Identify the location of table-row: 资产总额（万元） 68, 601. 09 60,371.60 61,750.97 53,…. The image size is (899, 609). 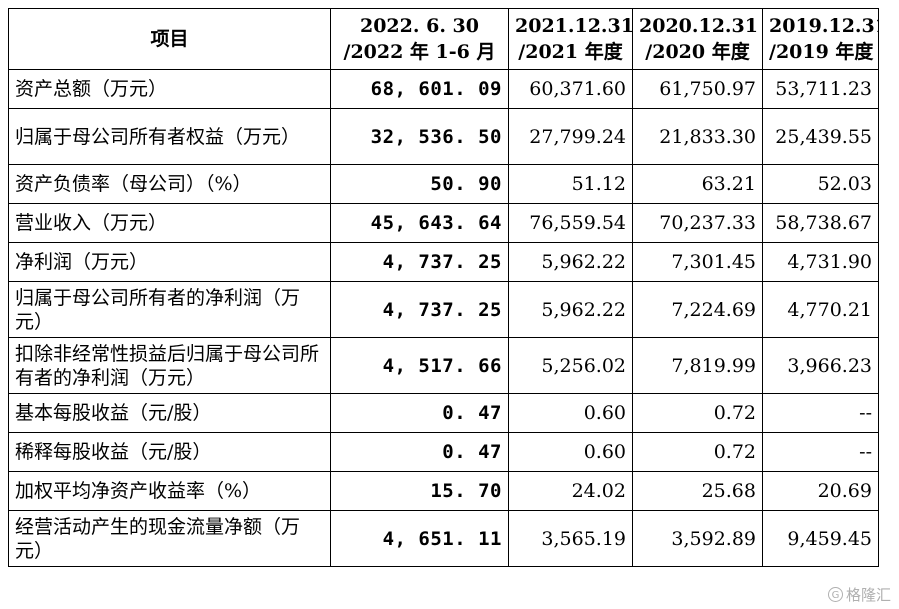
(443, 89).